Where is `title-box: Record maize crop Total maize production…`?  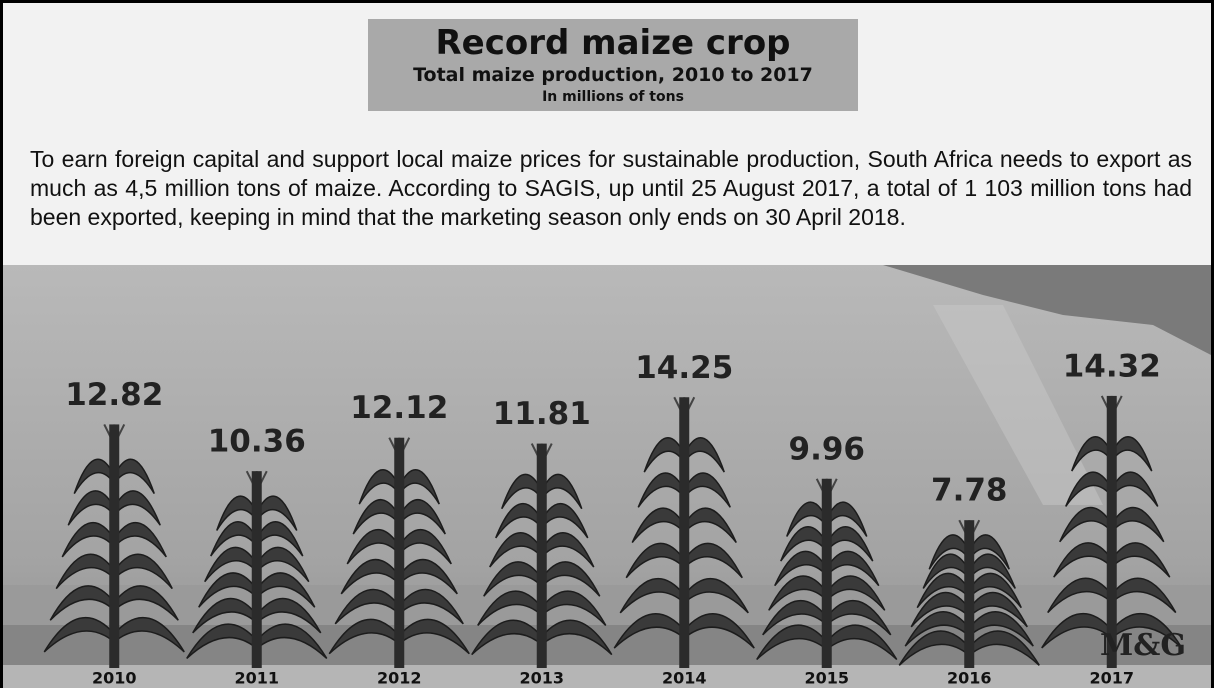
title-box: Record maize crop Total maize production… is located at coordinates (613, 65).